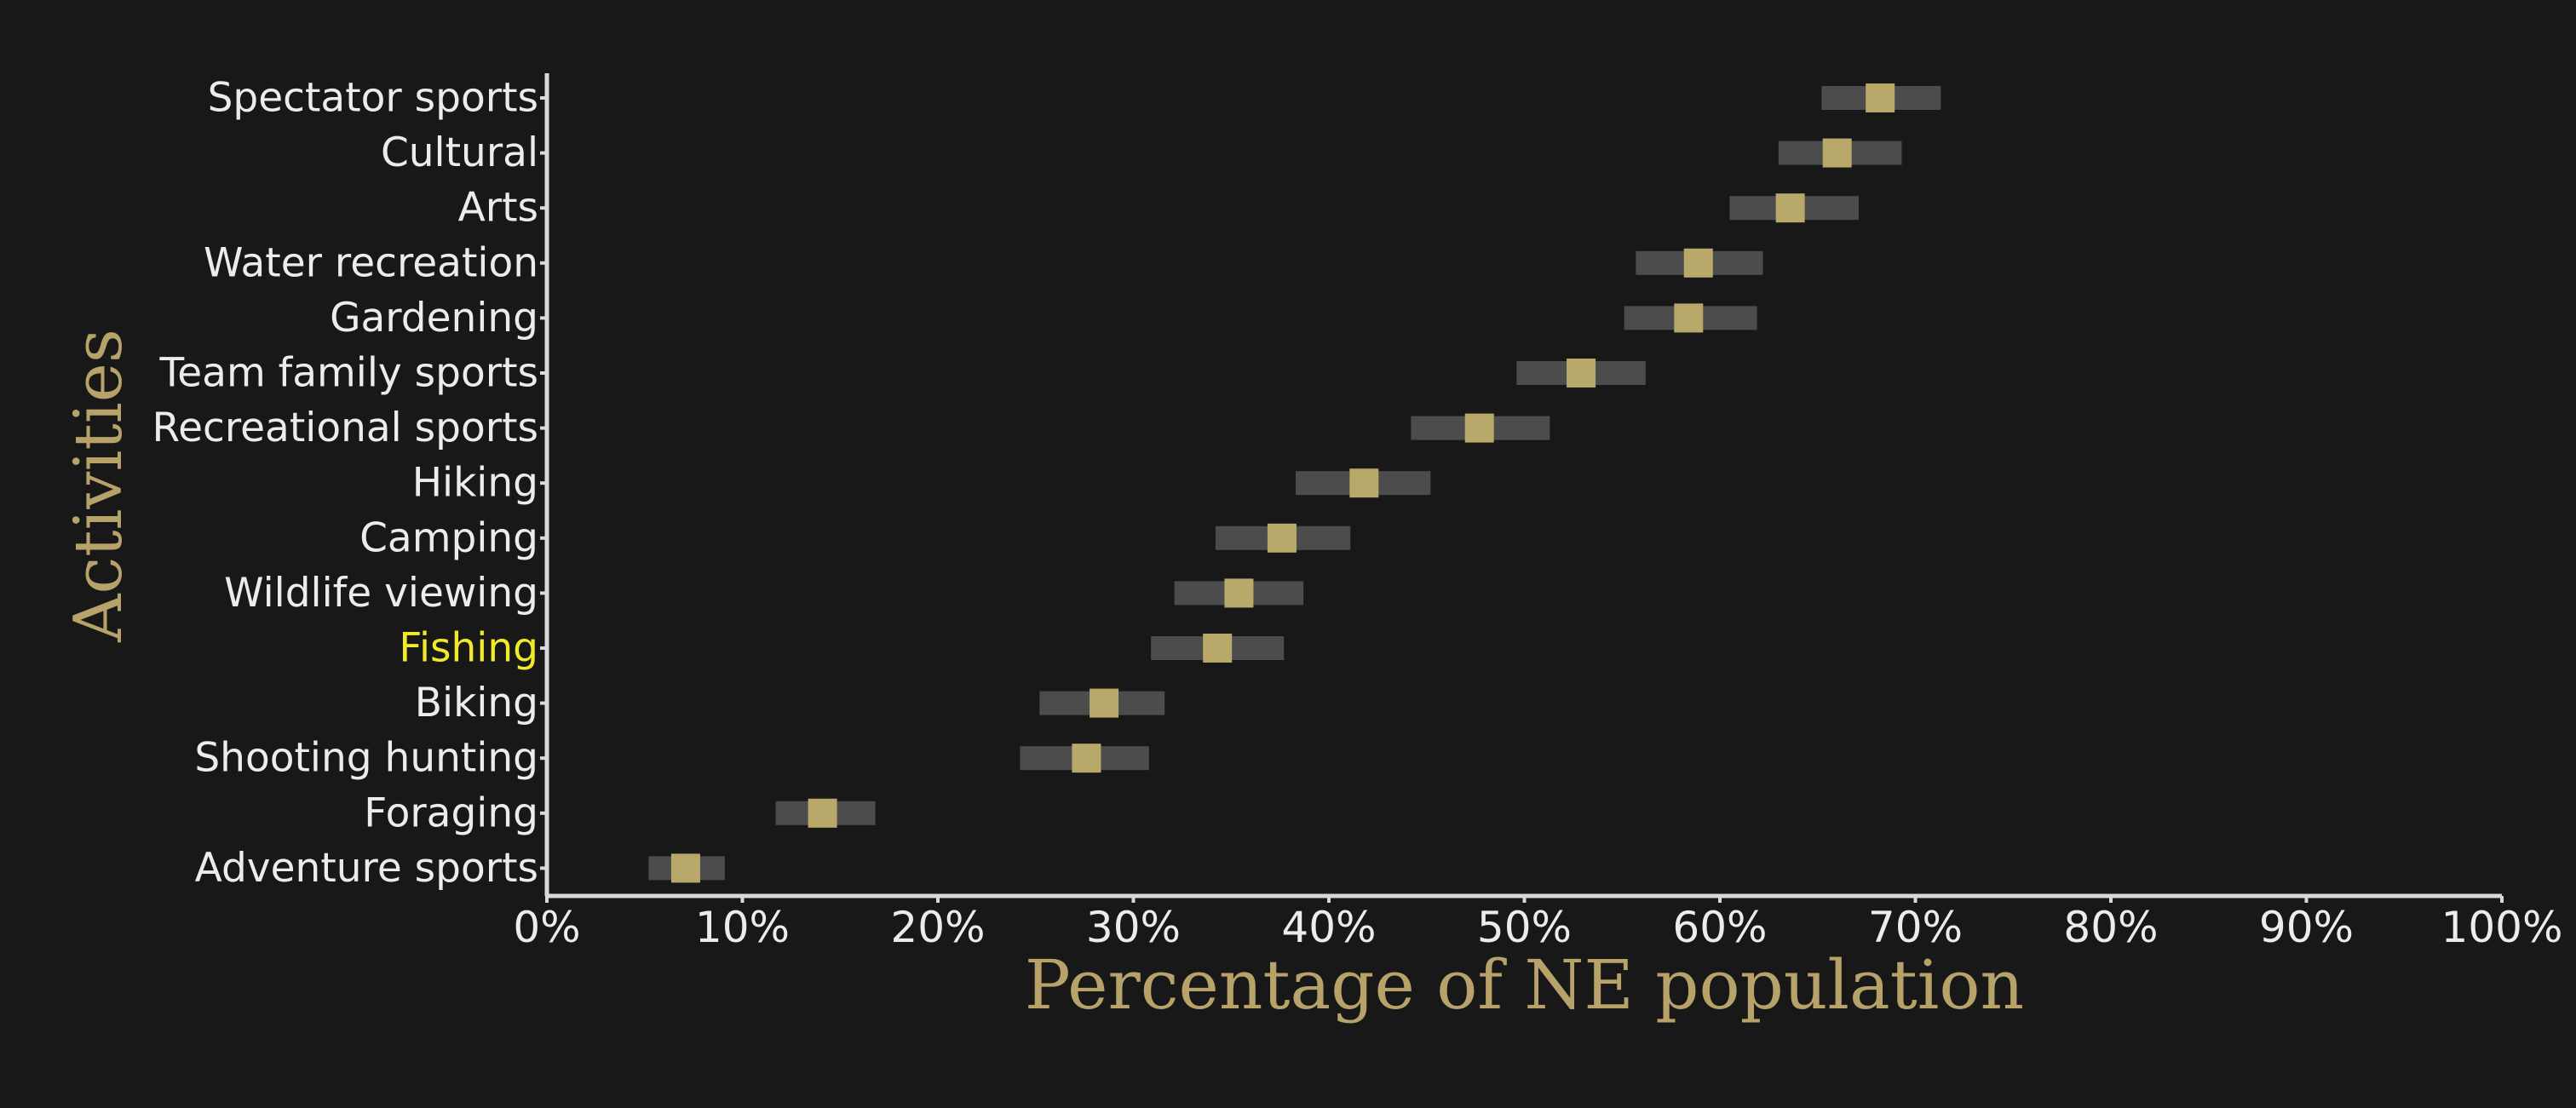 Image resolution: width=2576 pixels, height=1108 pixels. I want to click on x-tick-label: 10%, so click(742, 928).